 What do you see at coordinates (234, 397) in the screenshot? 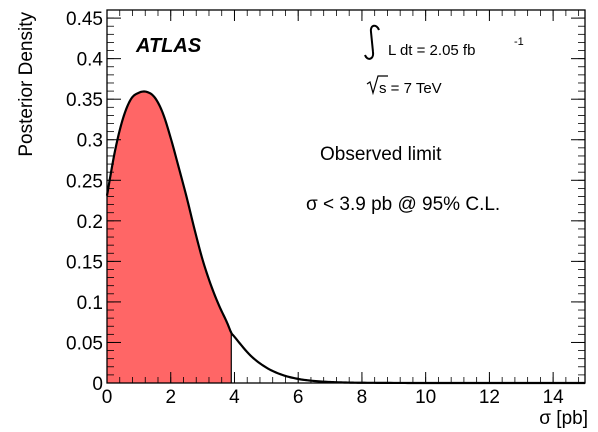
I see `x-tick-label: 4` at bounding box center [234, 397].